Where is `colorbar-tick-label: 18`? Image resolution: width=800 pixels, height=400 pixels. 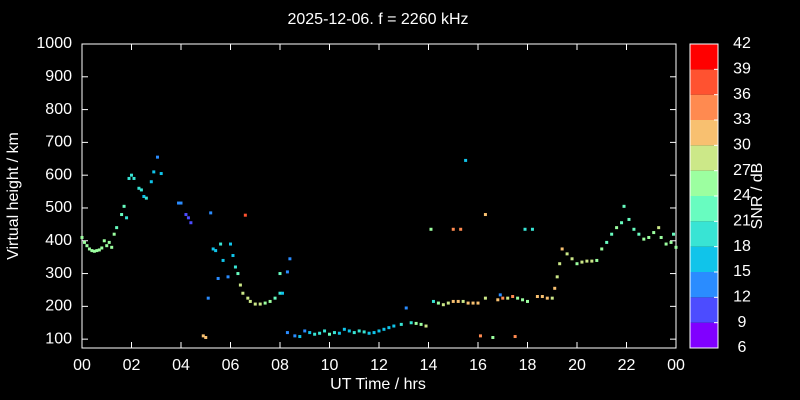
colorbar-tick-label: 18 is located at coordinates (742, 246).